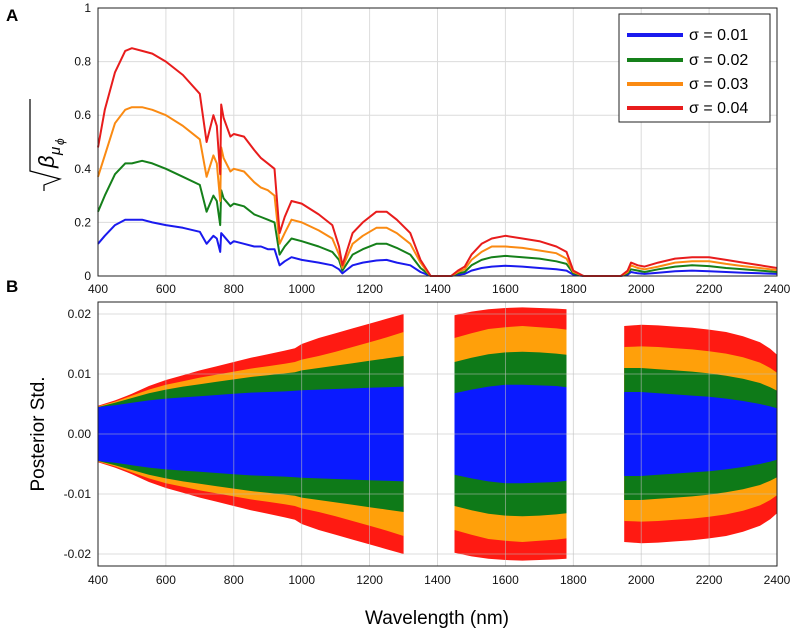 The width and height of the screenshot is (796, 635). Describe the element at coordinates (718, 108) in the screenshot. I see `legend-label-4: σ = 0.04` at that location.